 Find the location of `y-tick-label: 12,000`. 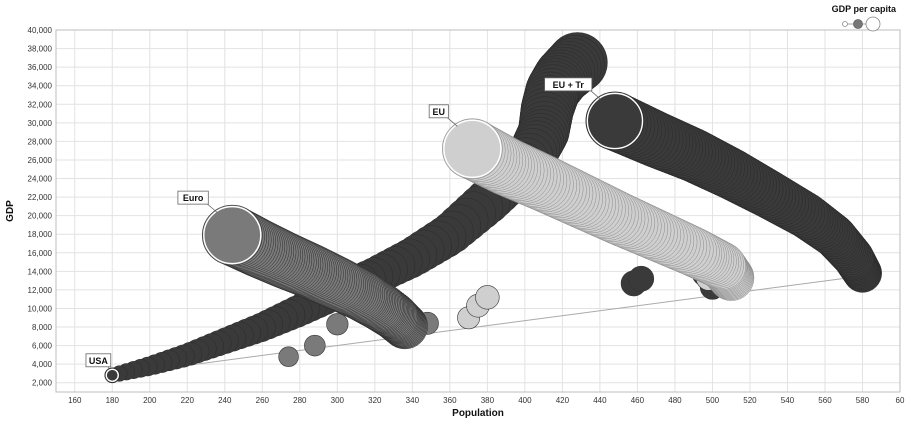

y-tick-label: 12,000 is located at coordinates (40, 290).